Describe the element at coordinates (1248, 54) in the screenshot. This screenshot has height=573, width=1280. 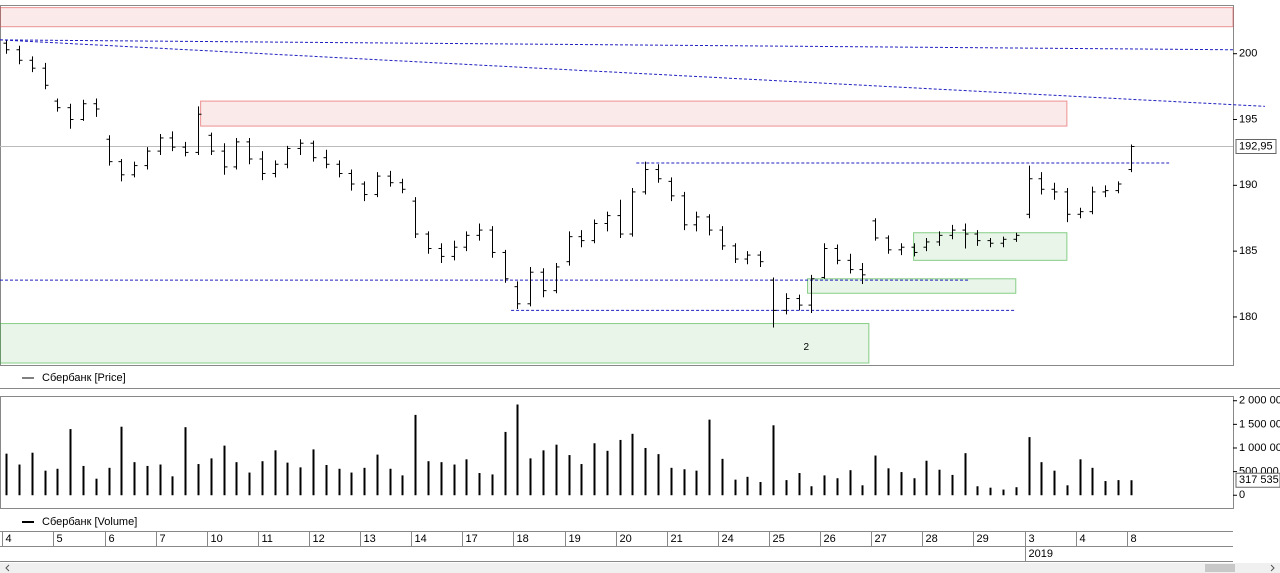
I see `y-tick-label: 200` at that location.